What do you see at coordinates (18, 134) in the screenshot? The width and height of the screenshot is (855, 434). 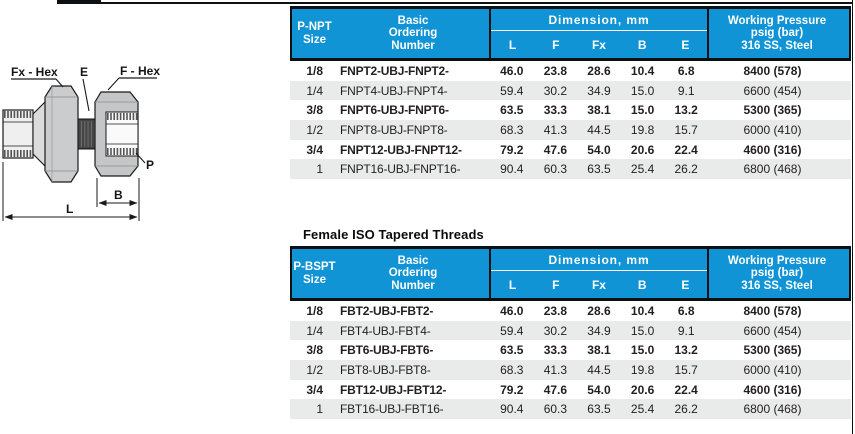 I see `left-threaded-port` at bounding box center [18, 134].